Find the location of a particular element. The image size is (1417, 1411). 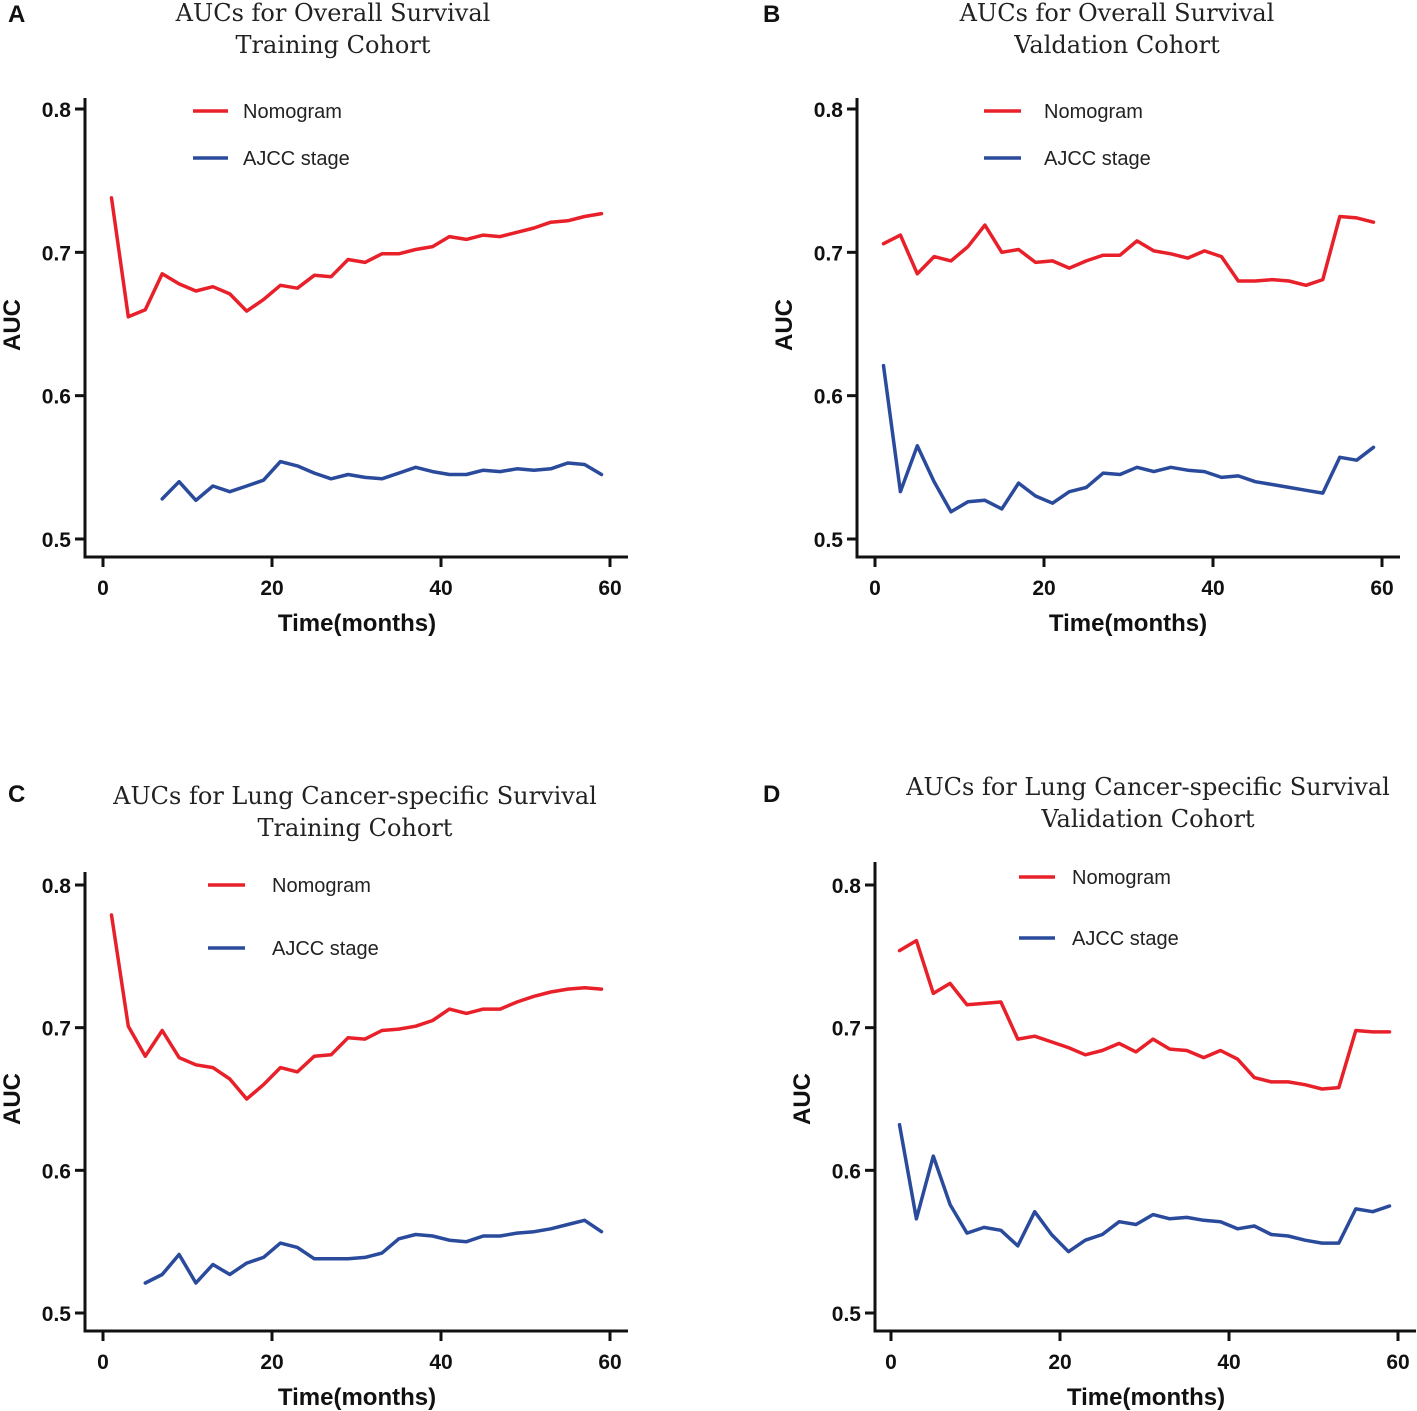

chart-title-line: Valdation Cohort is located at coordinates (1116, 45).